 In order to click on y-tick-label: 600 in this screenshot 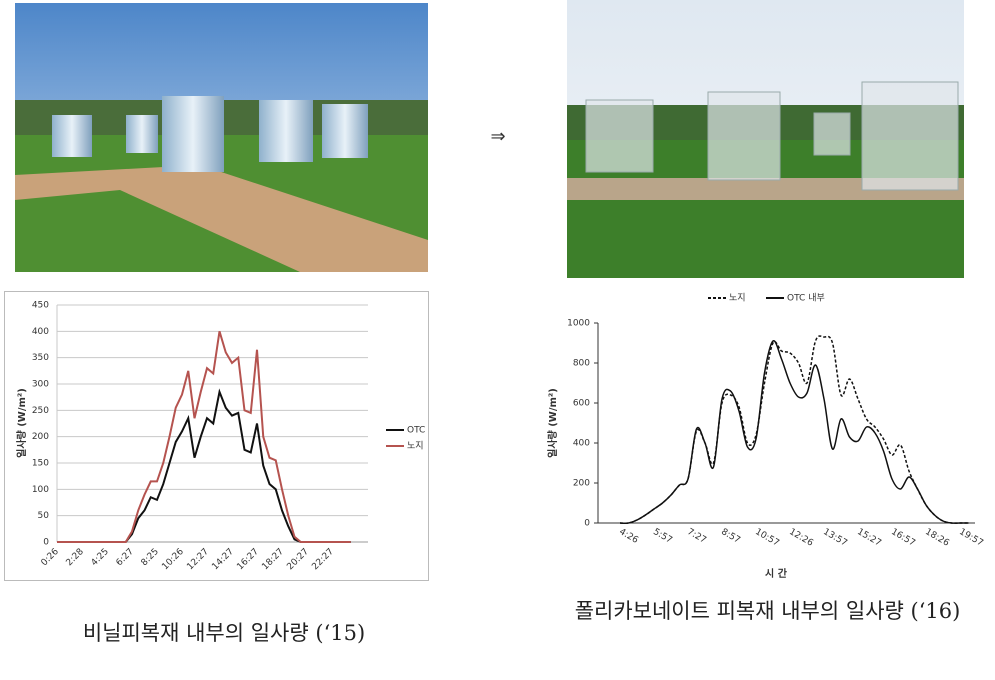, I will do `click(581, 404)`.